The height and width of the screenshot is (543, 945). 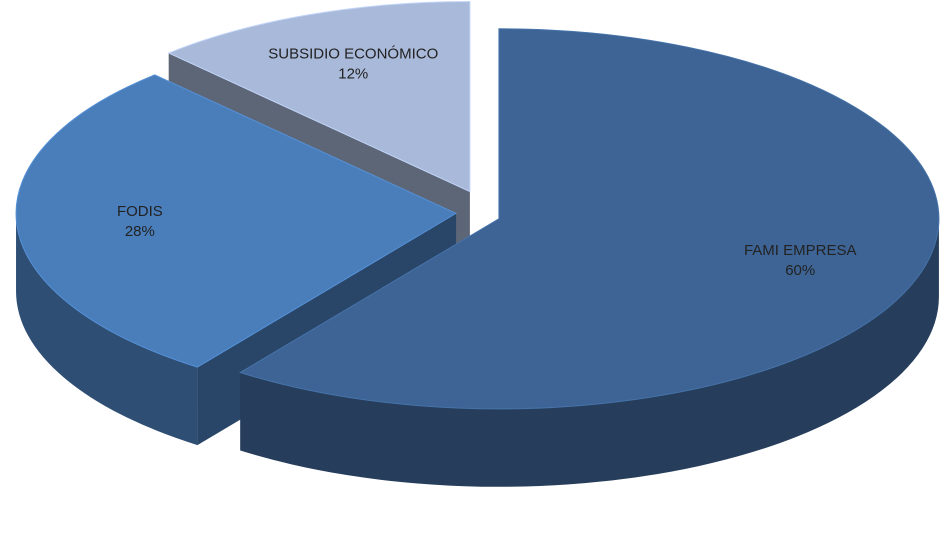 What do you see at coordinates (800, 250) in the screenshot?
I see `slice-label: FAMI EMPRESA` at bounding box center [800, 250].